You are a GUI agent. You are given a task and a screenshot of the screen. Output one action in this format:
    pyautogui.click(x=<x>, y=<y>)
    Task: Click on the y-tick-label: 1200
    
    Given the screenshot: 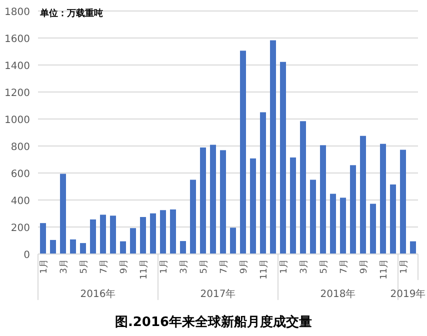 What is the action you would take?
    pyautogui.click(x=17, y=93)
    